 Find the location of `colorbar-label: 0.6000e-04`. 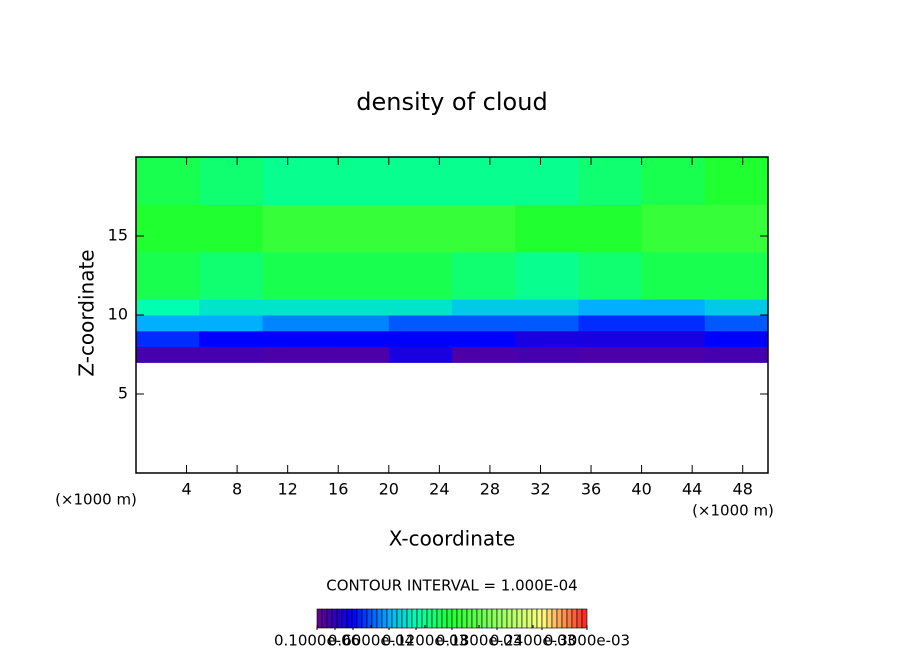

colorbar-label: 0.6000e-04 is located at coordinates (371, 641).